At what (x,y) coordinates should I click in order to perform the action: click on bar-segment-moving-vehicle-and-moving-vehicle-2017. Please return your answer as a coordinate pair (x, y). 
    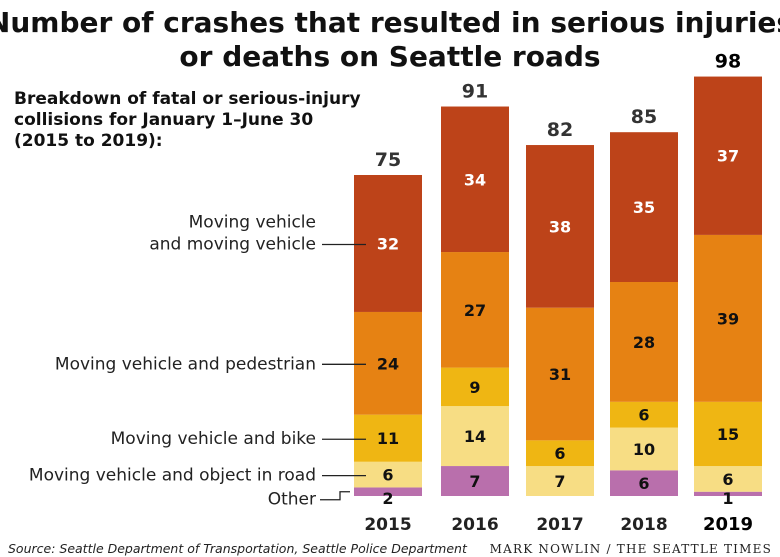
    Looking at the image, I should click on (560, 226).